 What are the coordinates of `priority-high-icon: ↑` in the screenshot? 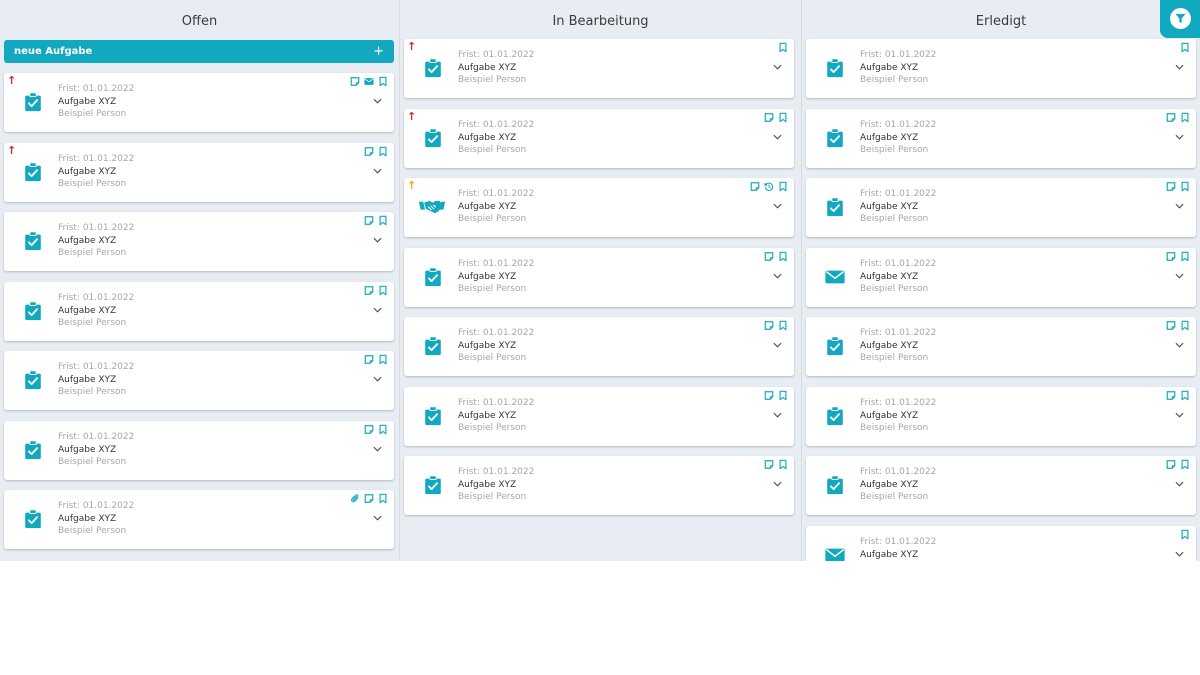 It's located at (412, 46).